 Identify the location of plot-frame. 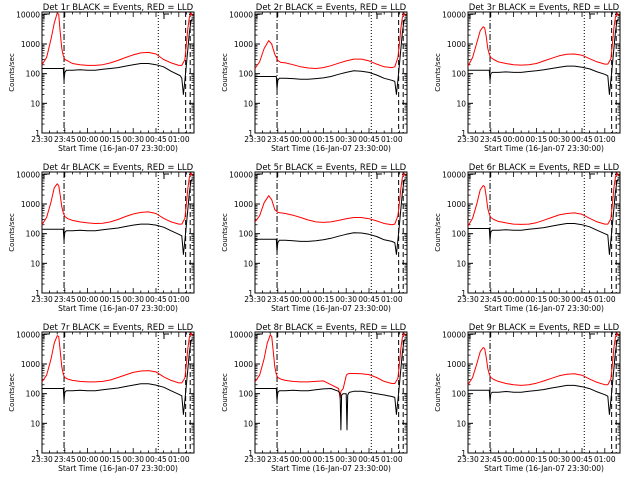
(544, 392).